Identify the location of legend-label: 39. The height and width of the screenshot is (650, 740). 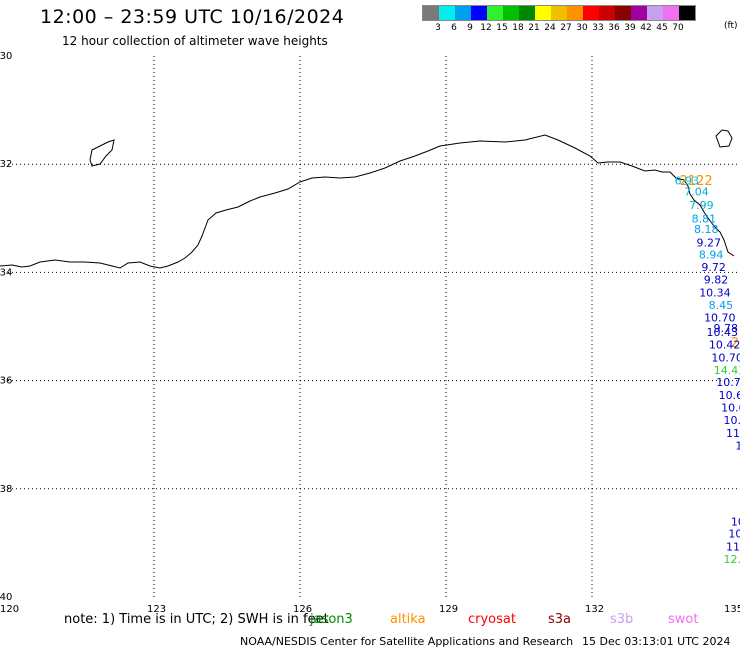
(630, 28).